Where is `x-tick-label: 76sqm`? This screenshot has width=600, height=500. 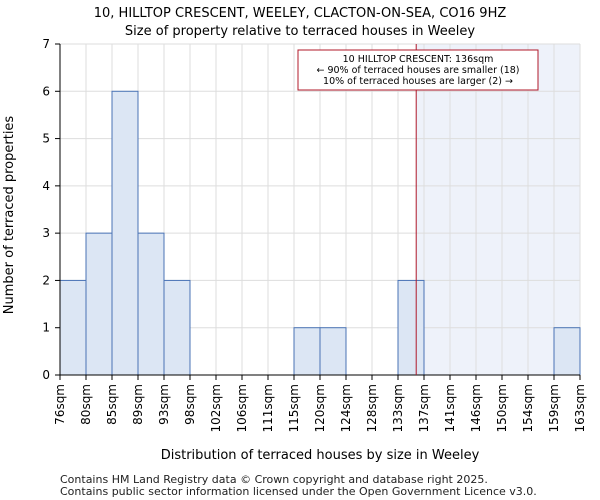 x-tick-label: 76sqm is located at coordinates (60, 404).